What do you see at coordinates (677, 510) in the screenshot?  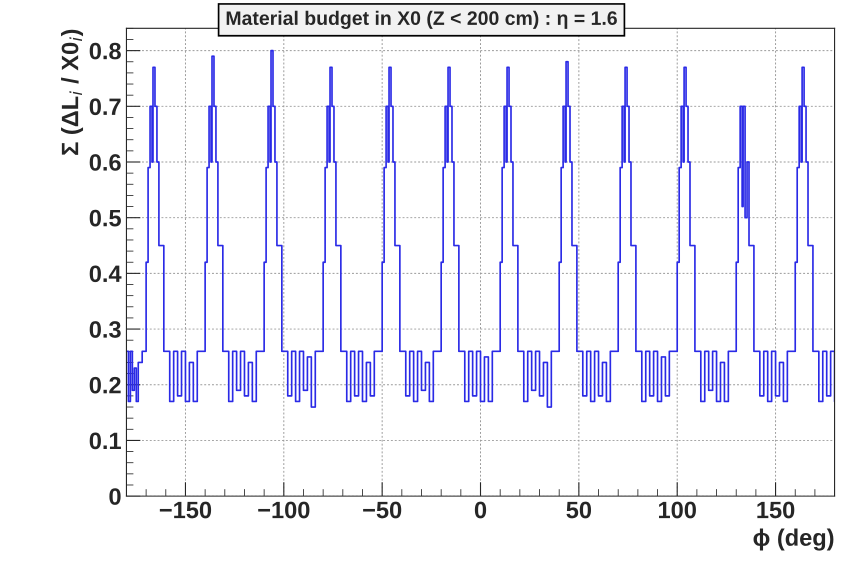 I see `x-tick-label: 100` at bounding box center [677, 510].